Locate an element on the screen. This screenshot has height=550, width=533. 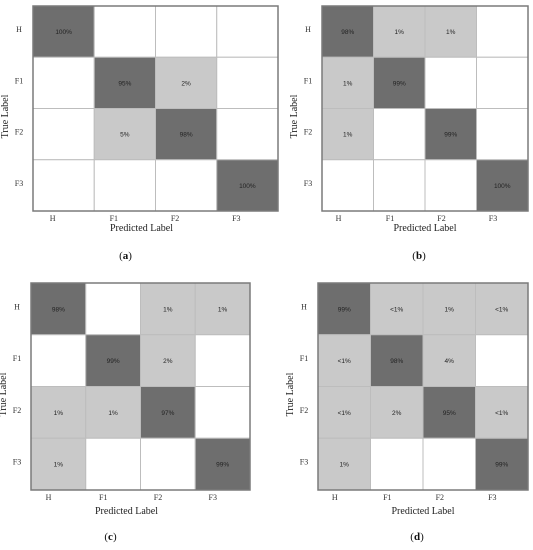
cell-f2-f2 is located at coordinates (168, 412).